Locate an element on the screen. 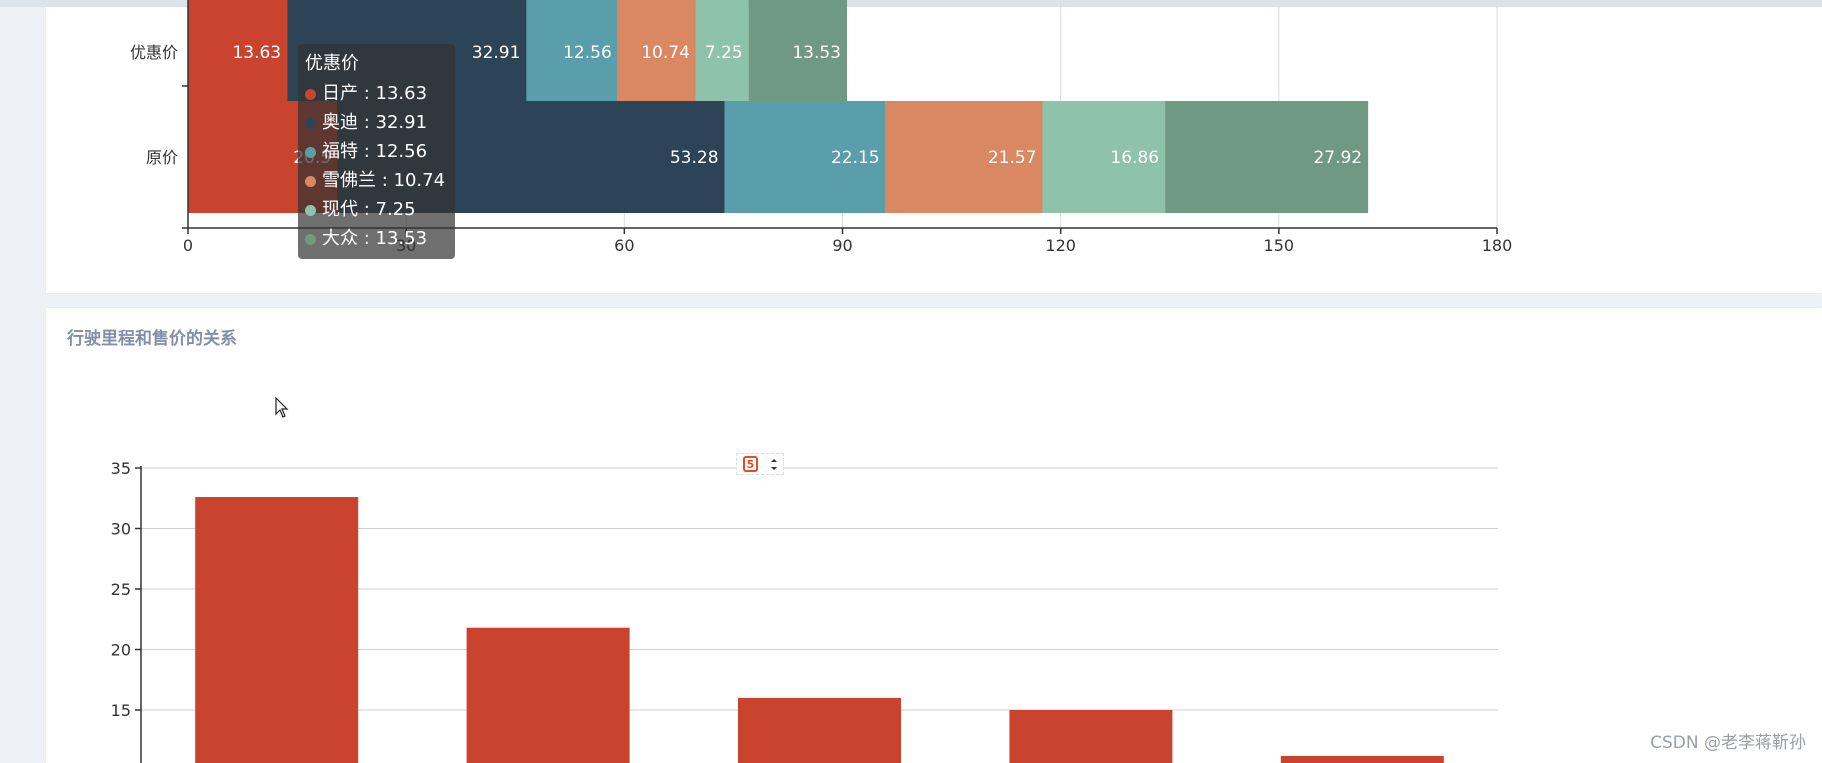 Image resolution: width=1822 pixels, height=763 pixels. tooltip-row: 奥迪 : 32.91 is located at coordinates (380, 122).